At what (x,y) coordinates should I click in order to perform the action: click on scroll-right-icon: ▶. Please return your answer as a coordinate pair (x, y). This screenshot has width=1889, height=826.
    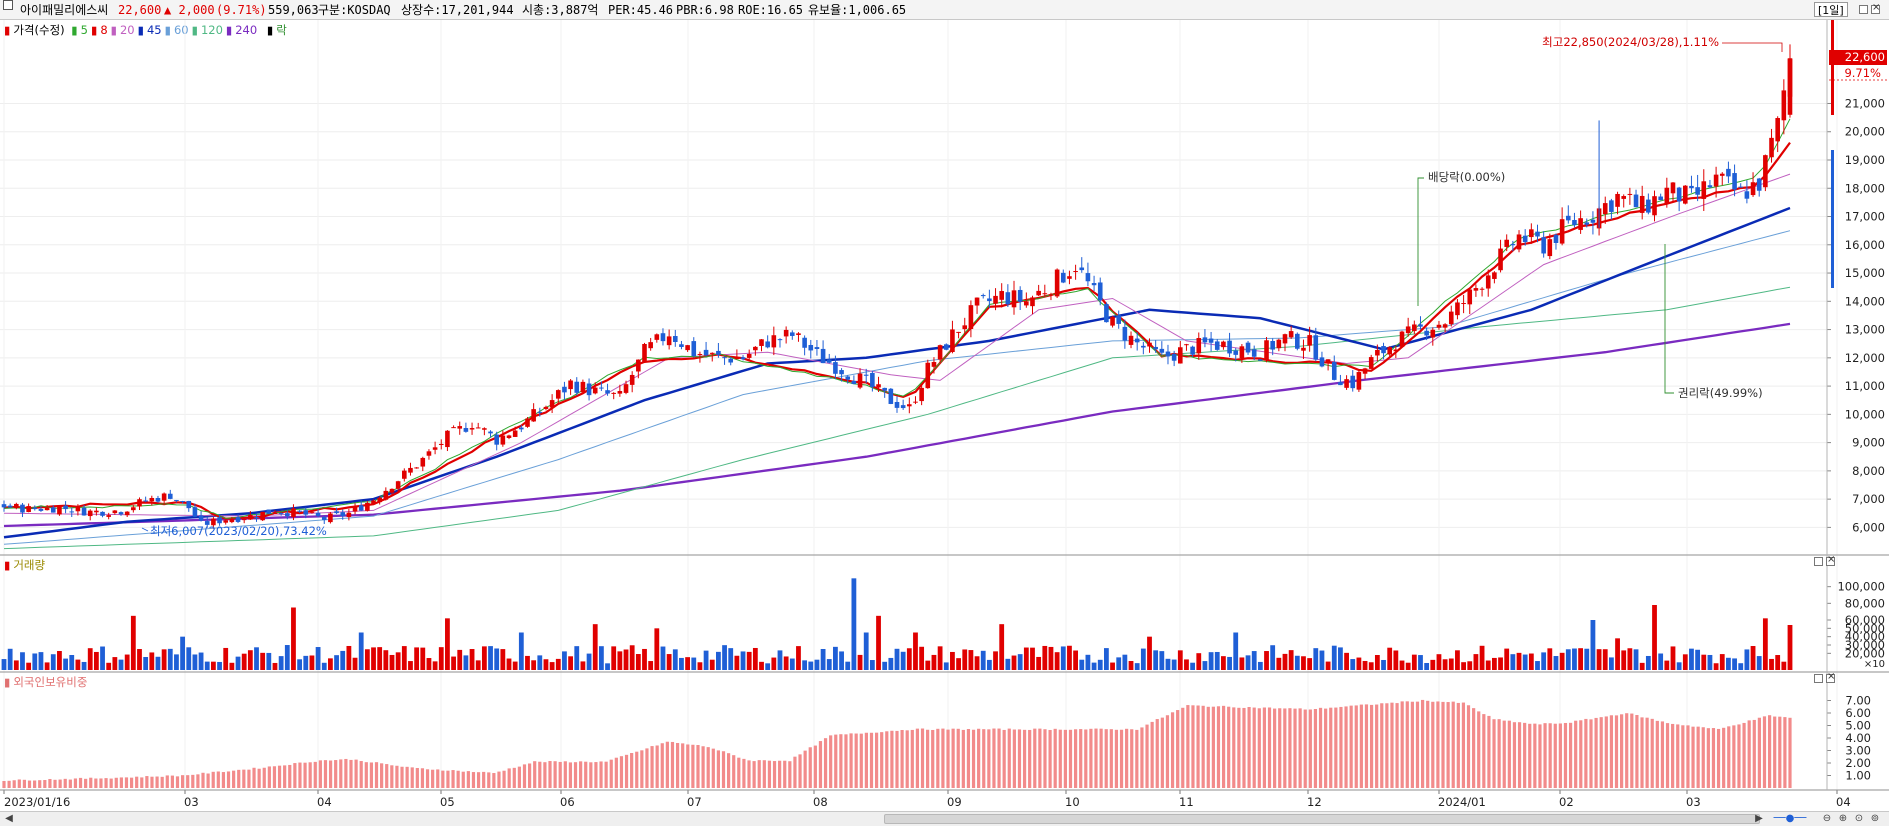
    Looking at the image, I should click on (1759, 818).